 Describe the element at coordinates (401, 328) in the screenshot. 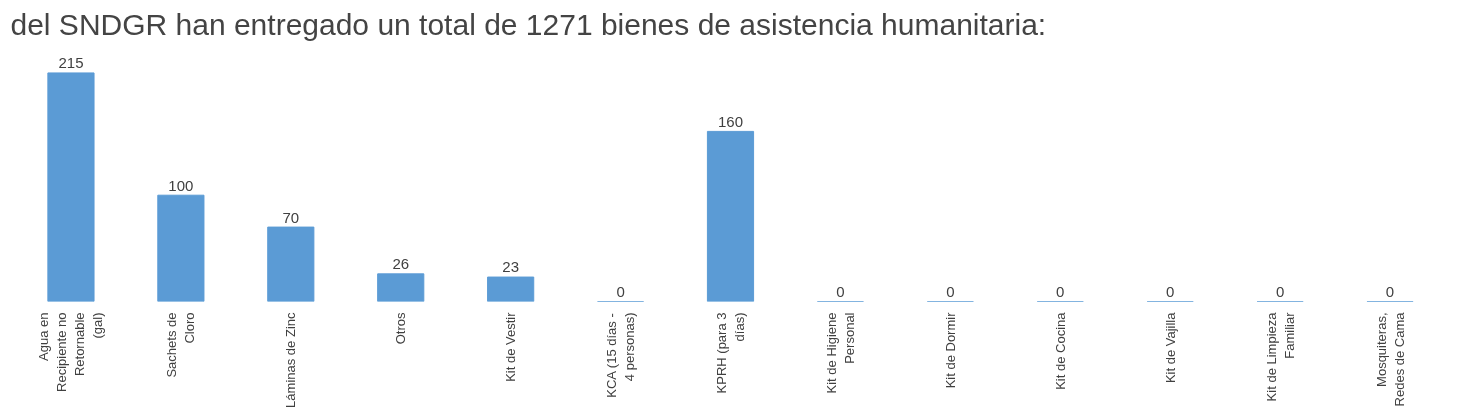

I see `x-tick-label: Otros` at that location.